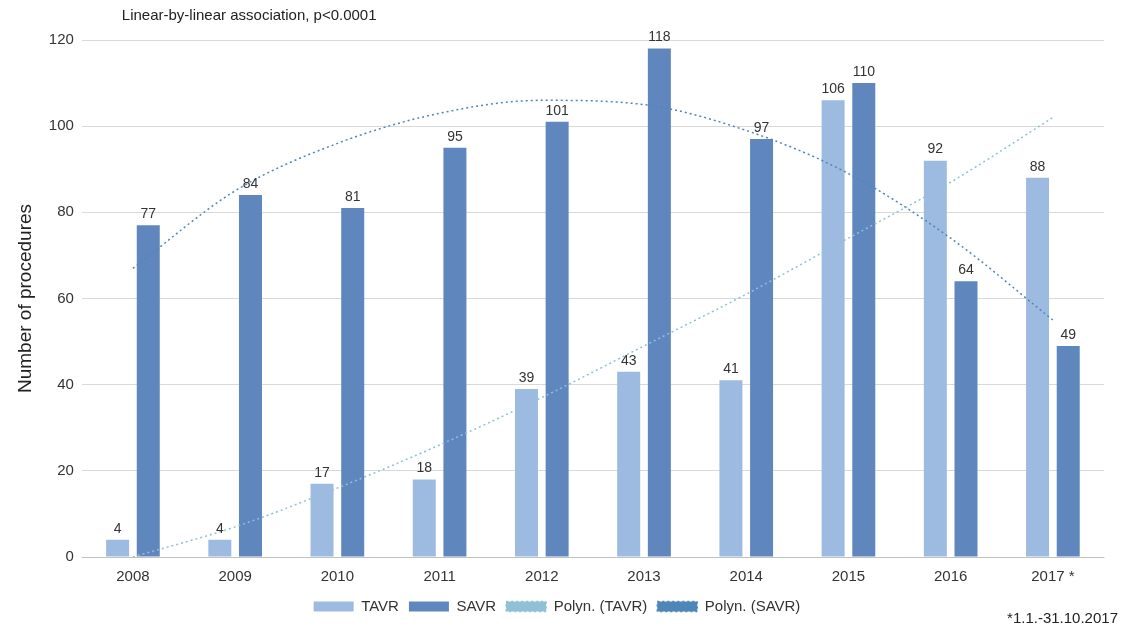  I want to click on y-tick-label: 120, so click(61, 39).